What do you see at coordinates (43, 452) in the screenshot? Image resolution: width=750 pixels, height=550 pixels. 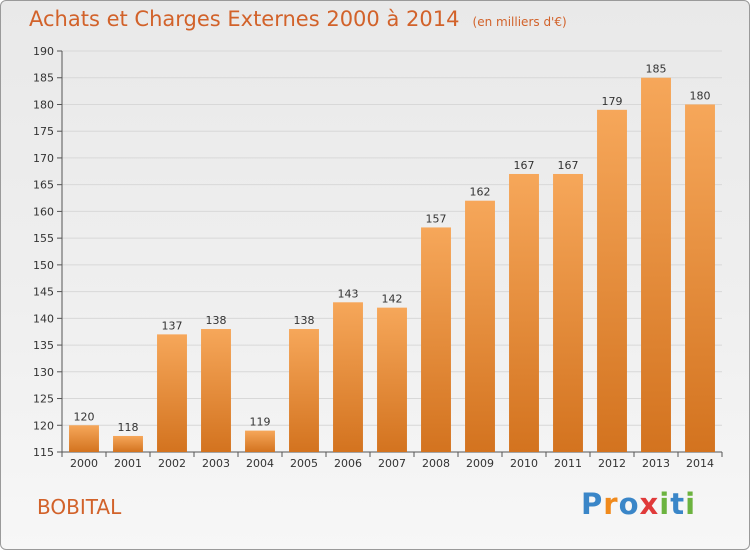 I see `y-tick-label: 115` at bounding box center [43, 452].